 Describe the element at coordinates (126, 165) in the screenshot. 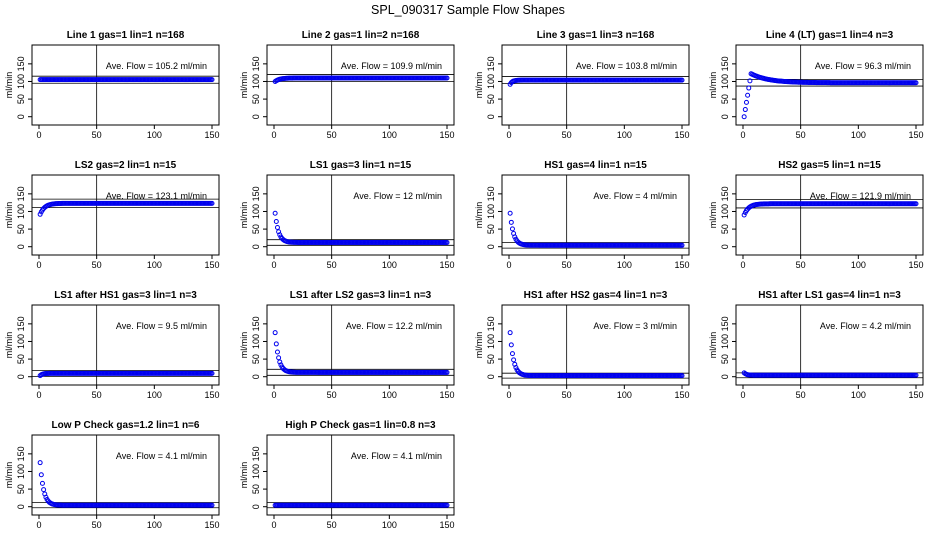

I see `panel-title: LS2 gas=2 lin=1 n=15` at that location.